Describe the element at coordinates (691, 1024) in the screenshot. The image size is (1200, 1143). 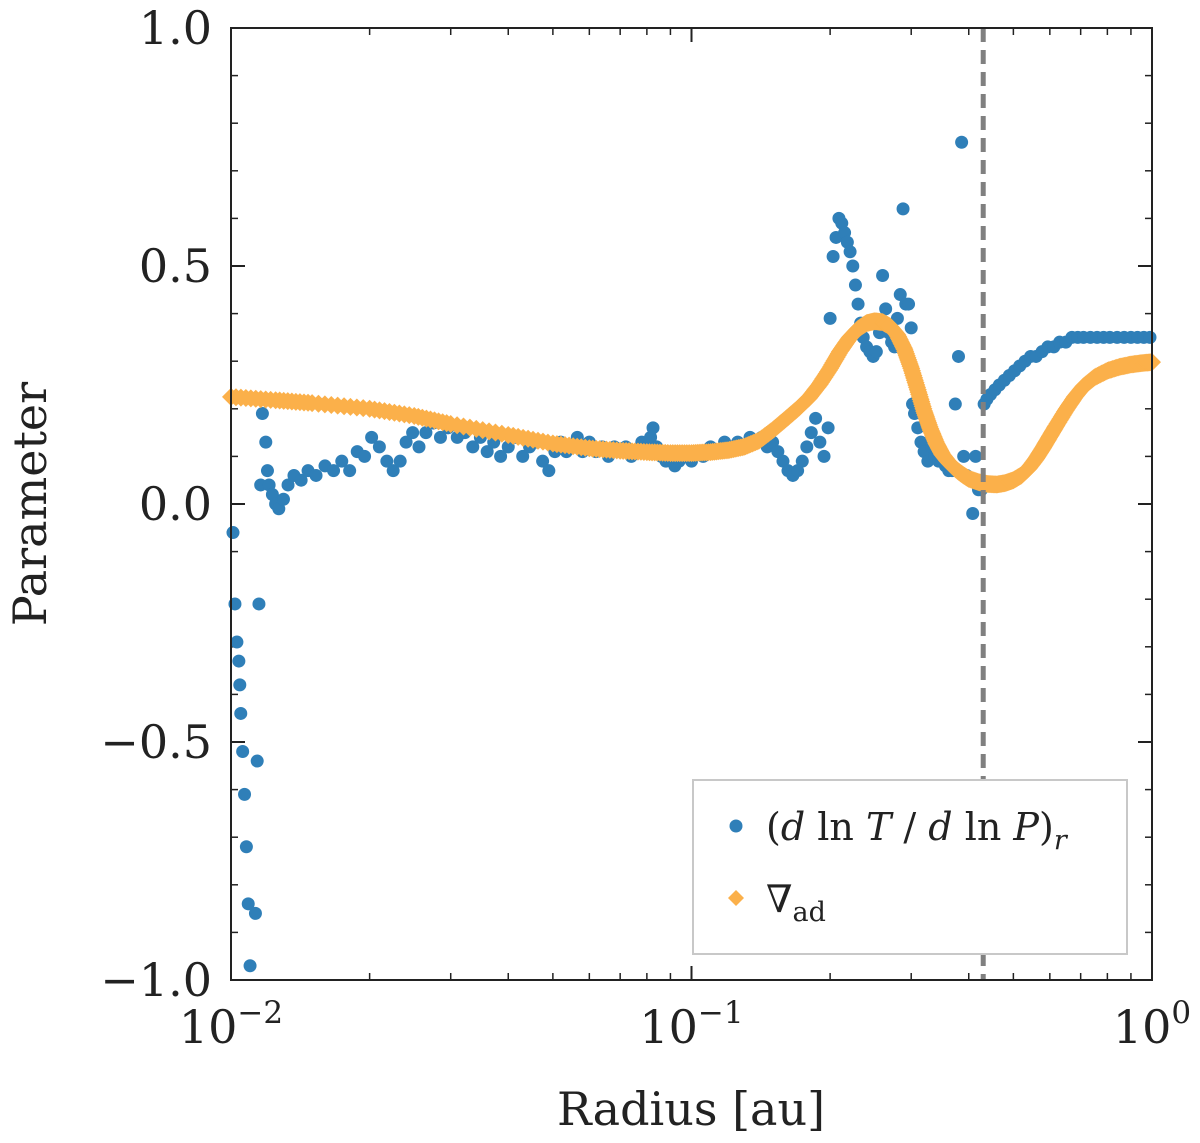
I see `x-tick-label: 10⁻¹` at that location.